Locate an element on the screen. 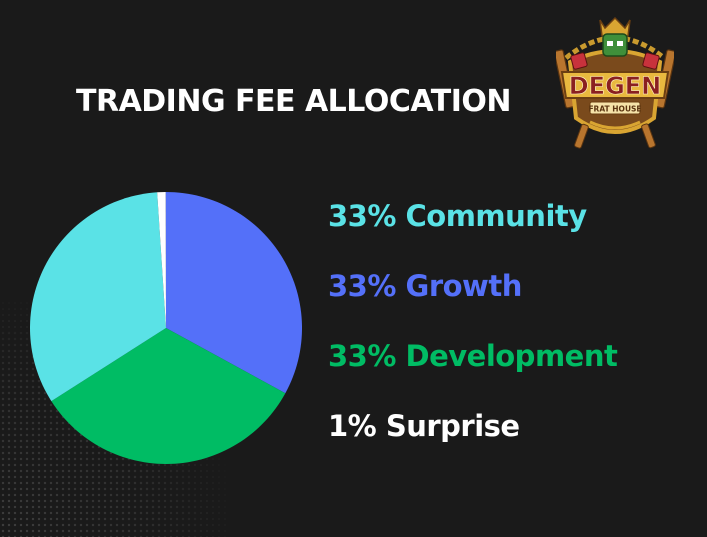 This screenshot has width=707, height=537. logo-sub-text: FRAT HOUSE is located at coordinates (614, 109).